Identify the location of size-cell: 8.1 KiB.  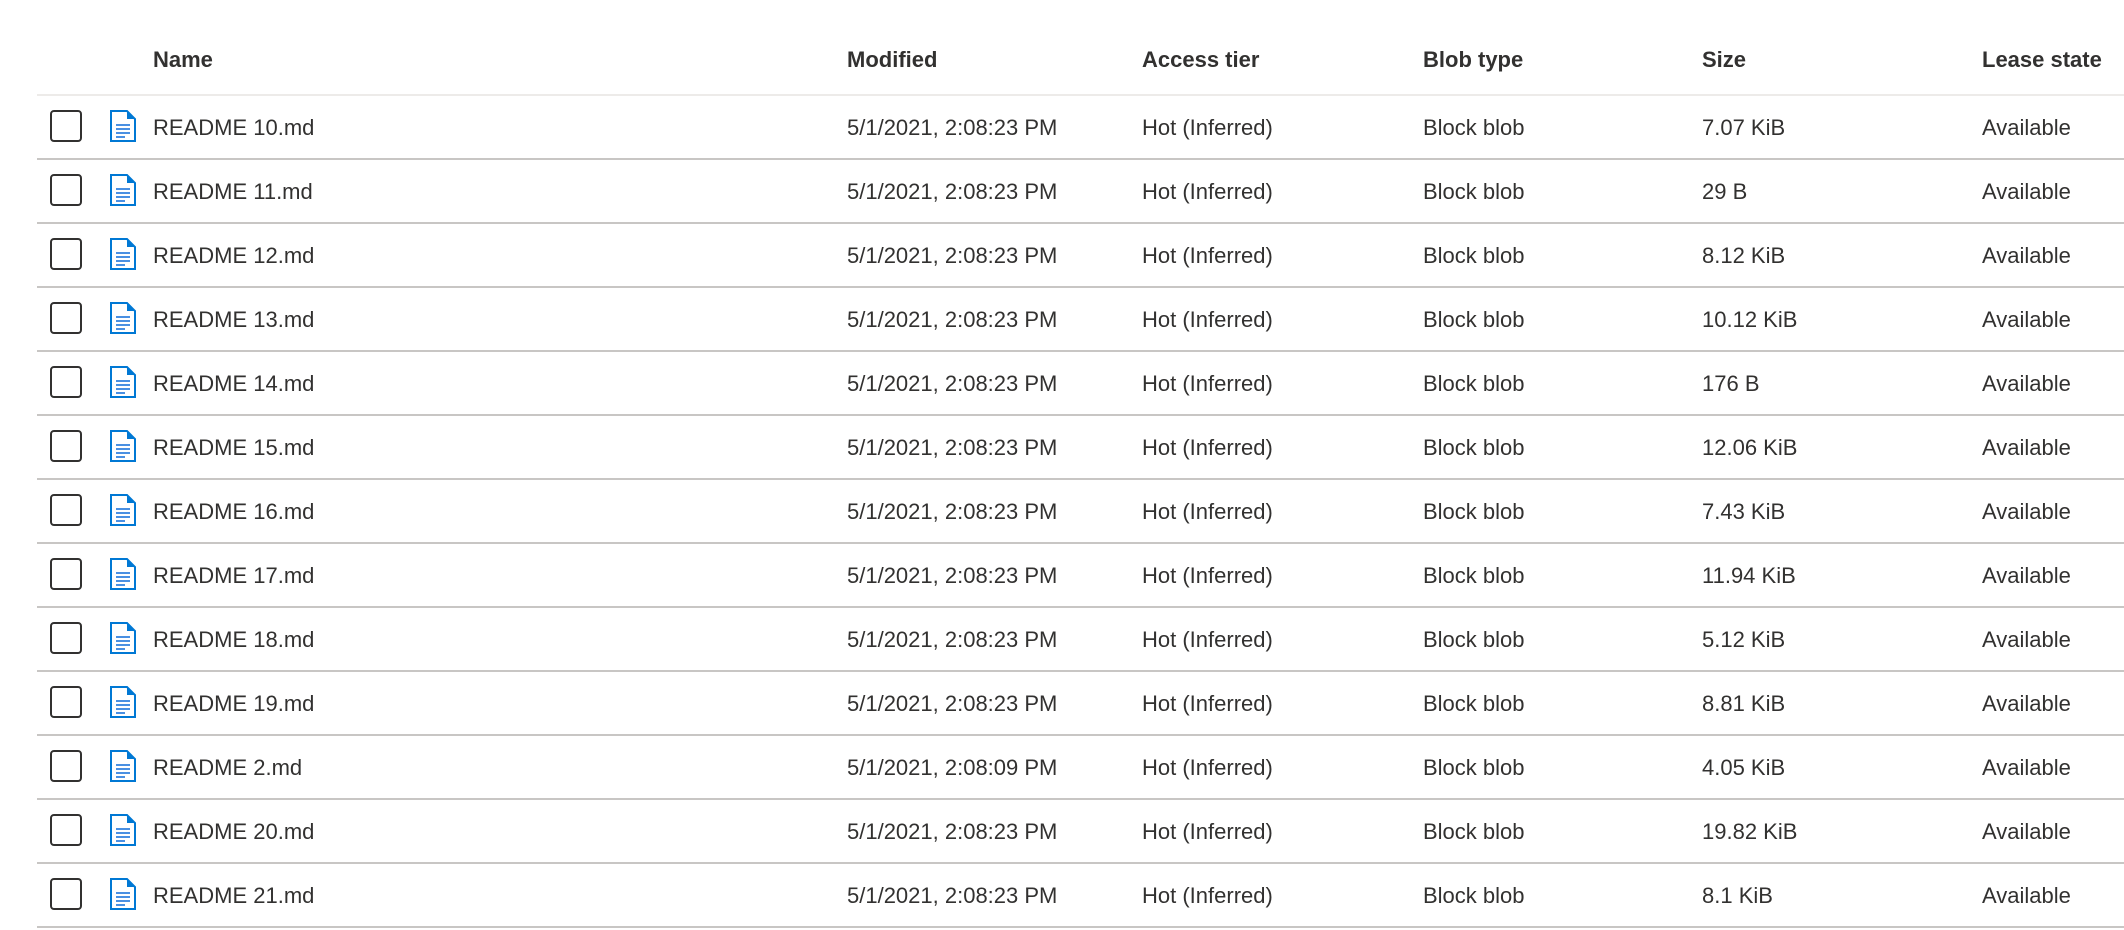
(1737, 895).